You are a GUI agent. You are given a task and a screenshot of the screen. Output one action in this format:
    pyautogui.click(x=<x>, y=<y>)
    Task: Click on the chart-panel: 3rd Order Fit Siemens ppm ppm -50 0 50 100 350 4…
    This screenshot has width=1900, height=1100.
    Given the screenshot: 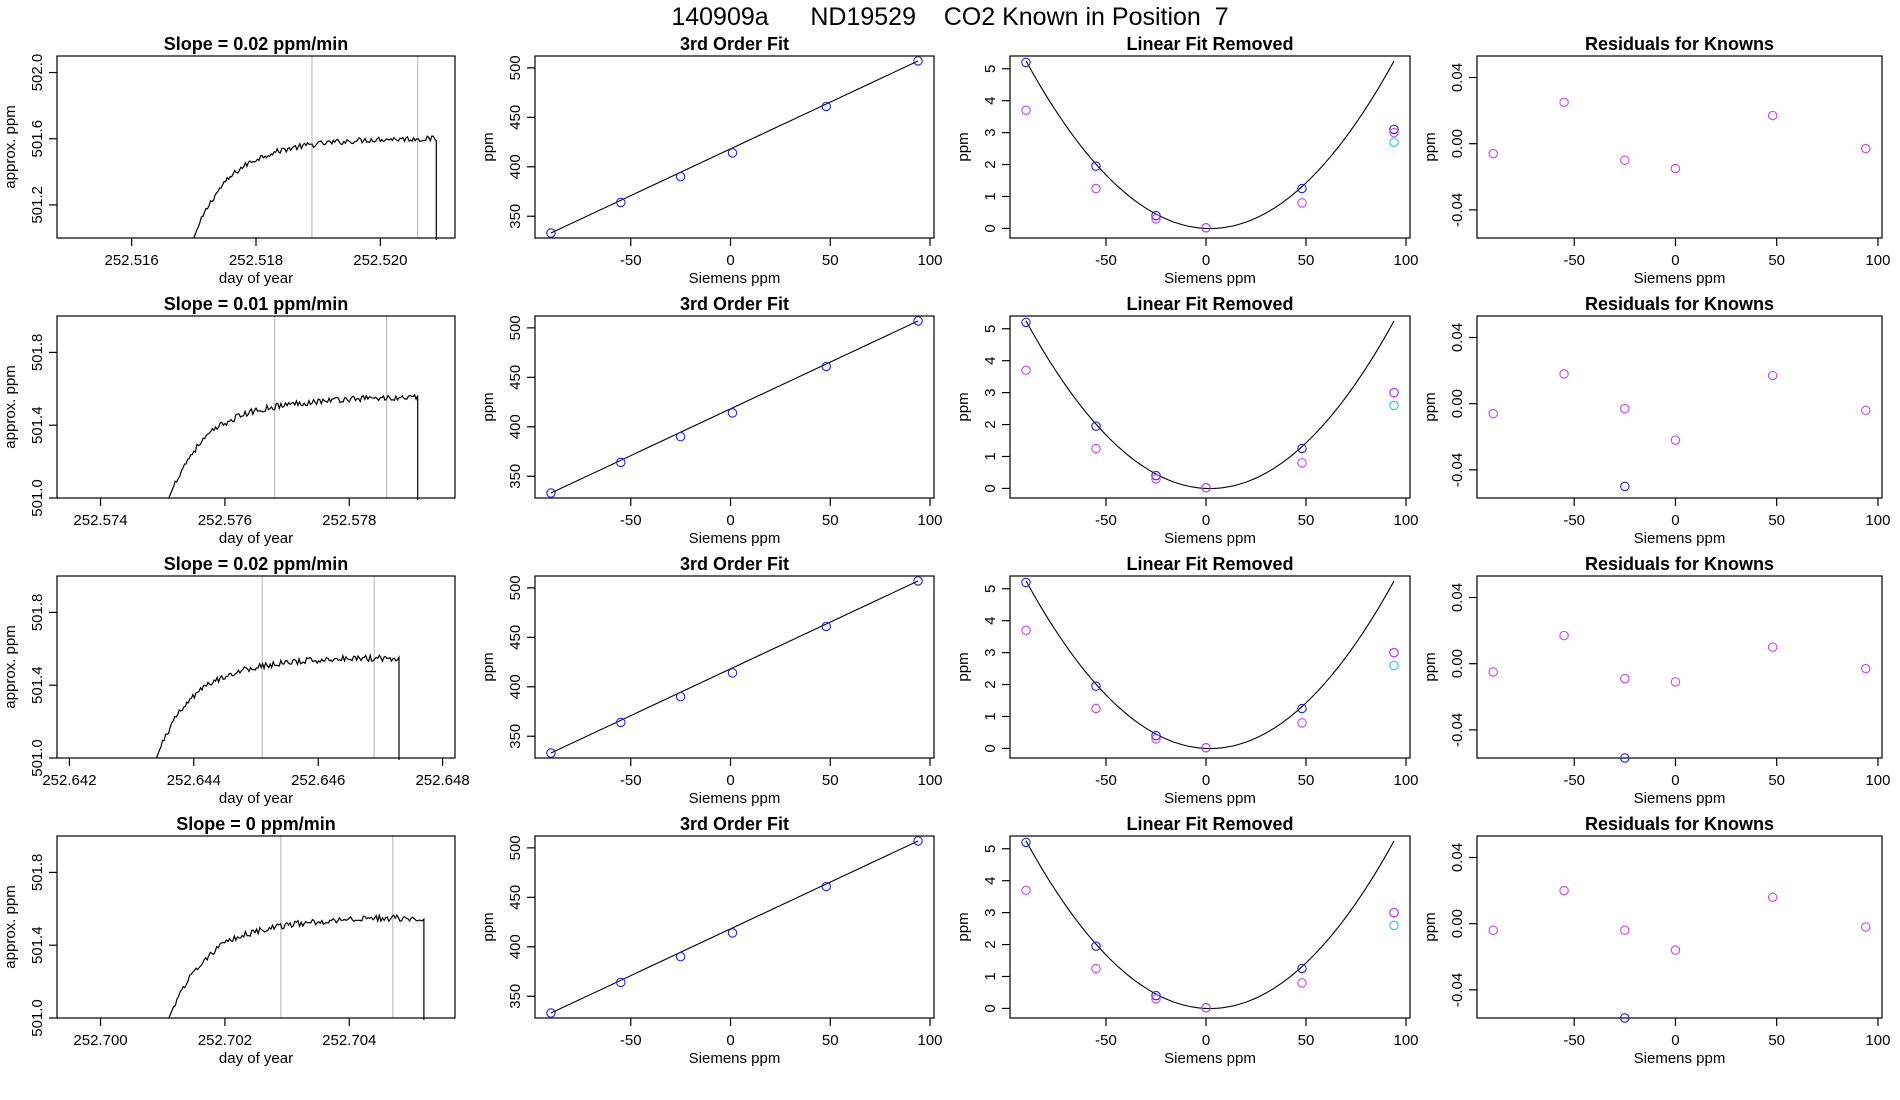 What is the action you would take?
    pyautogui.click(x=711, y=680)
    